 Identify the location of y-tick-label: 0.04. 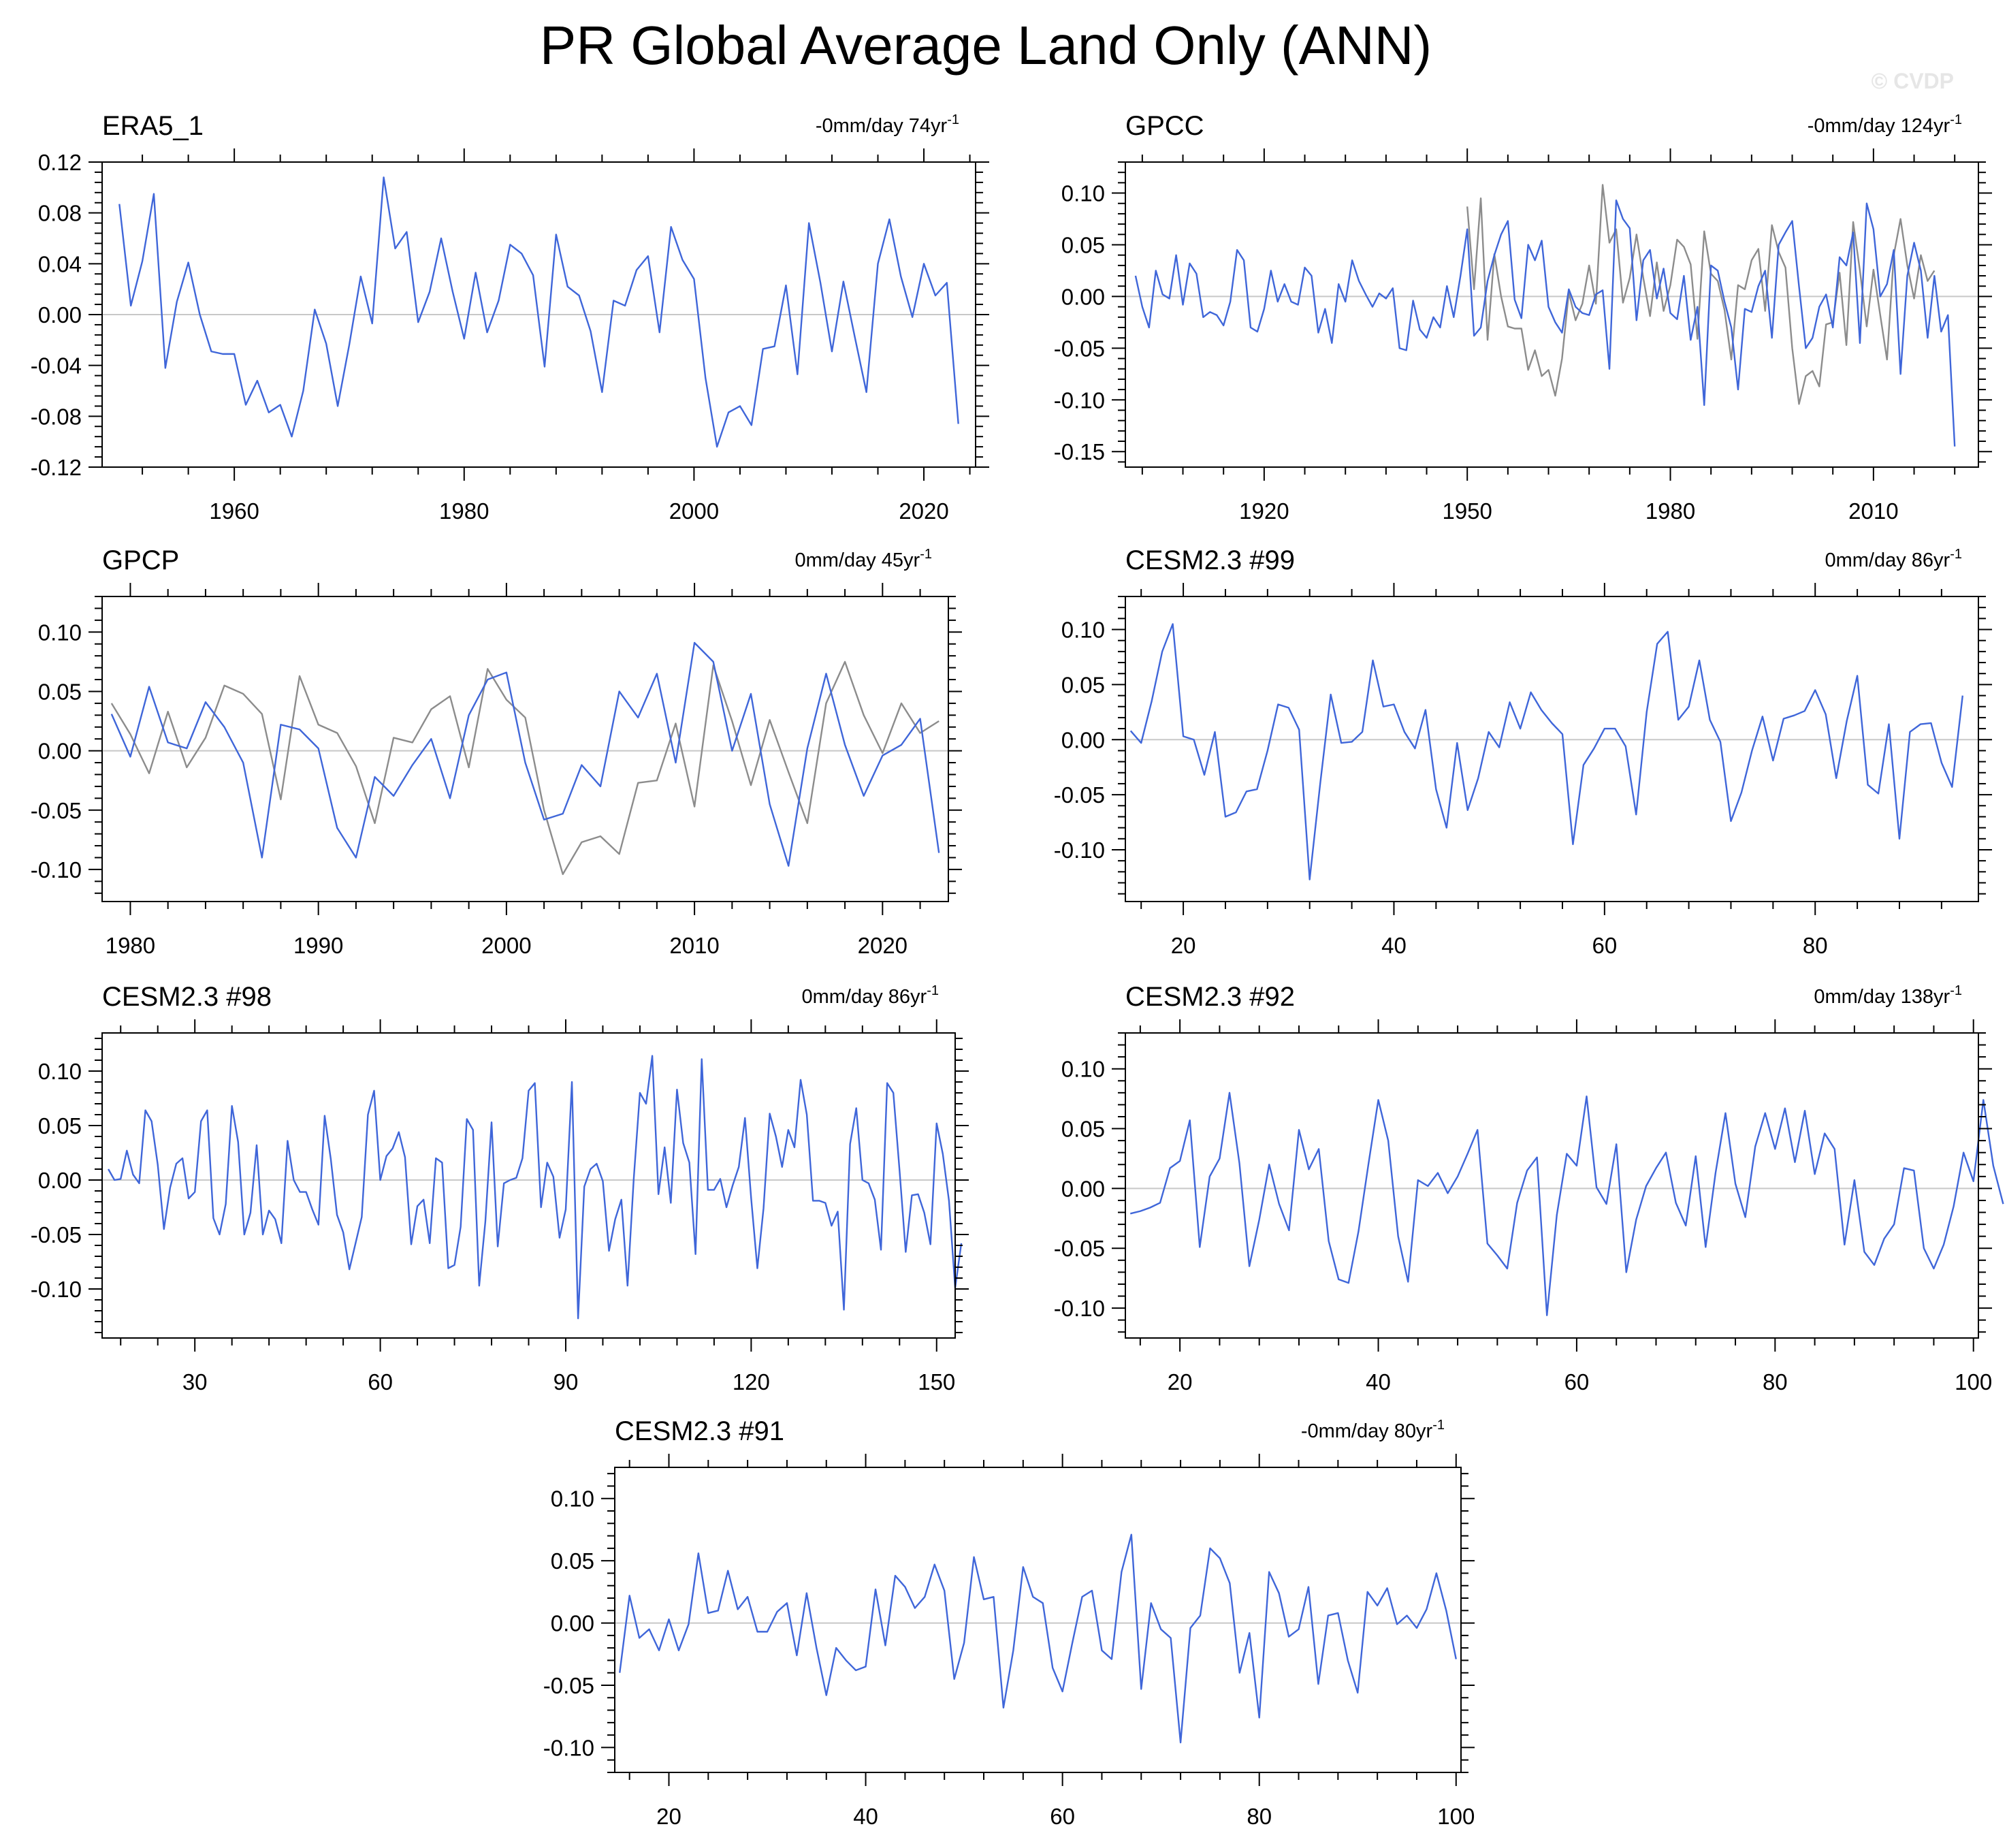
(60, 263).